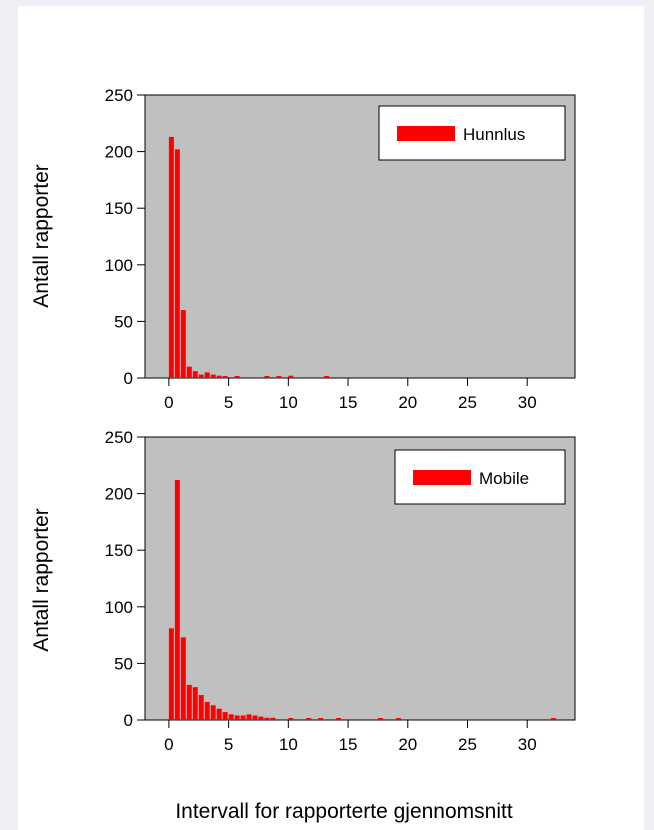  What do you see at coordinates (343, 811) in the screenshot?
I see `x-axis-title: Intervall for rapporterte gjennomsnitt` at bounding box center [343, 811].